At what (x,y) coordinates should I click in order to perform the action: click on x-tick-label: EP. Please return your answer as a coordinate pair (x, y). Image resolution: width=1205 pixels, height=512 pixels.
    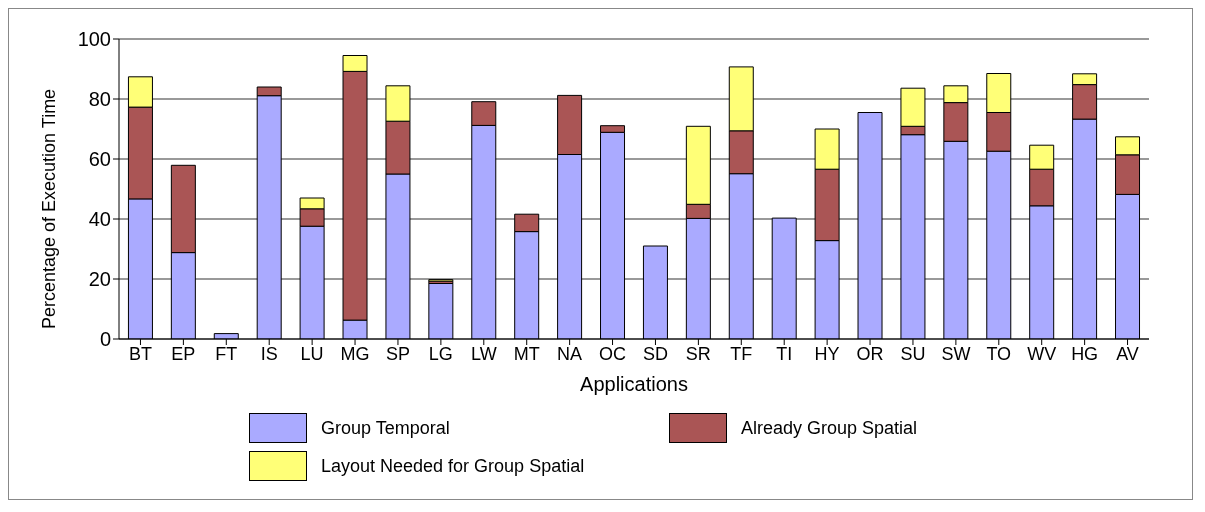
    Looking at the image, I should click on (183, 353).